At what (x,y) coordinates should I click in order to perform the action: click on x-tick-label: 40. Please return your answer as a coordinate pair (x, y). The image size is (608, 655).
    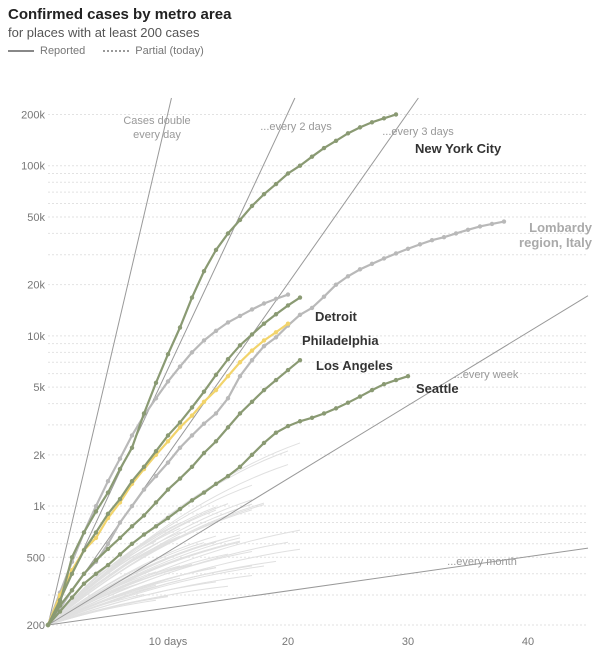
    Looking at the image, I should click on (528, 642).